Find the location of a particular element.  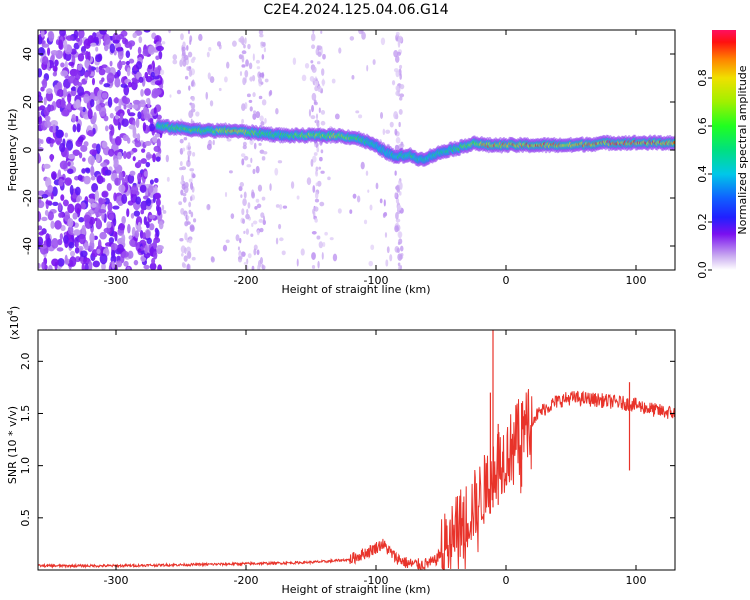

snr-scale-prefix: (x10 is located at coordinates (14, 327).